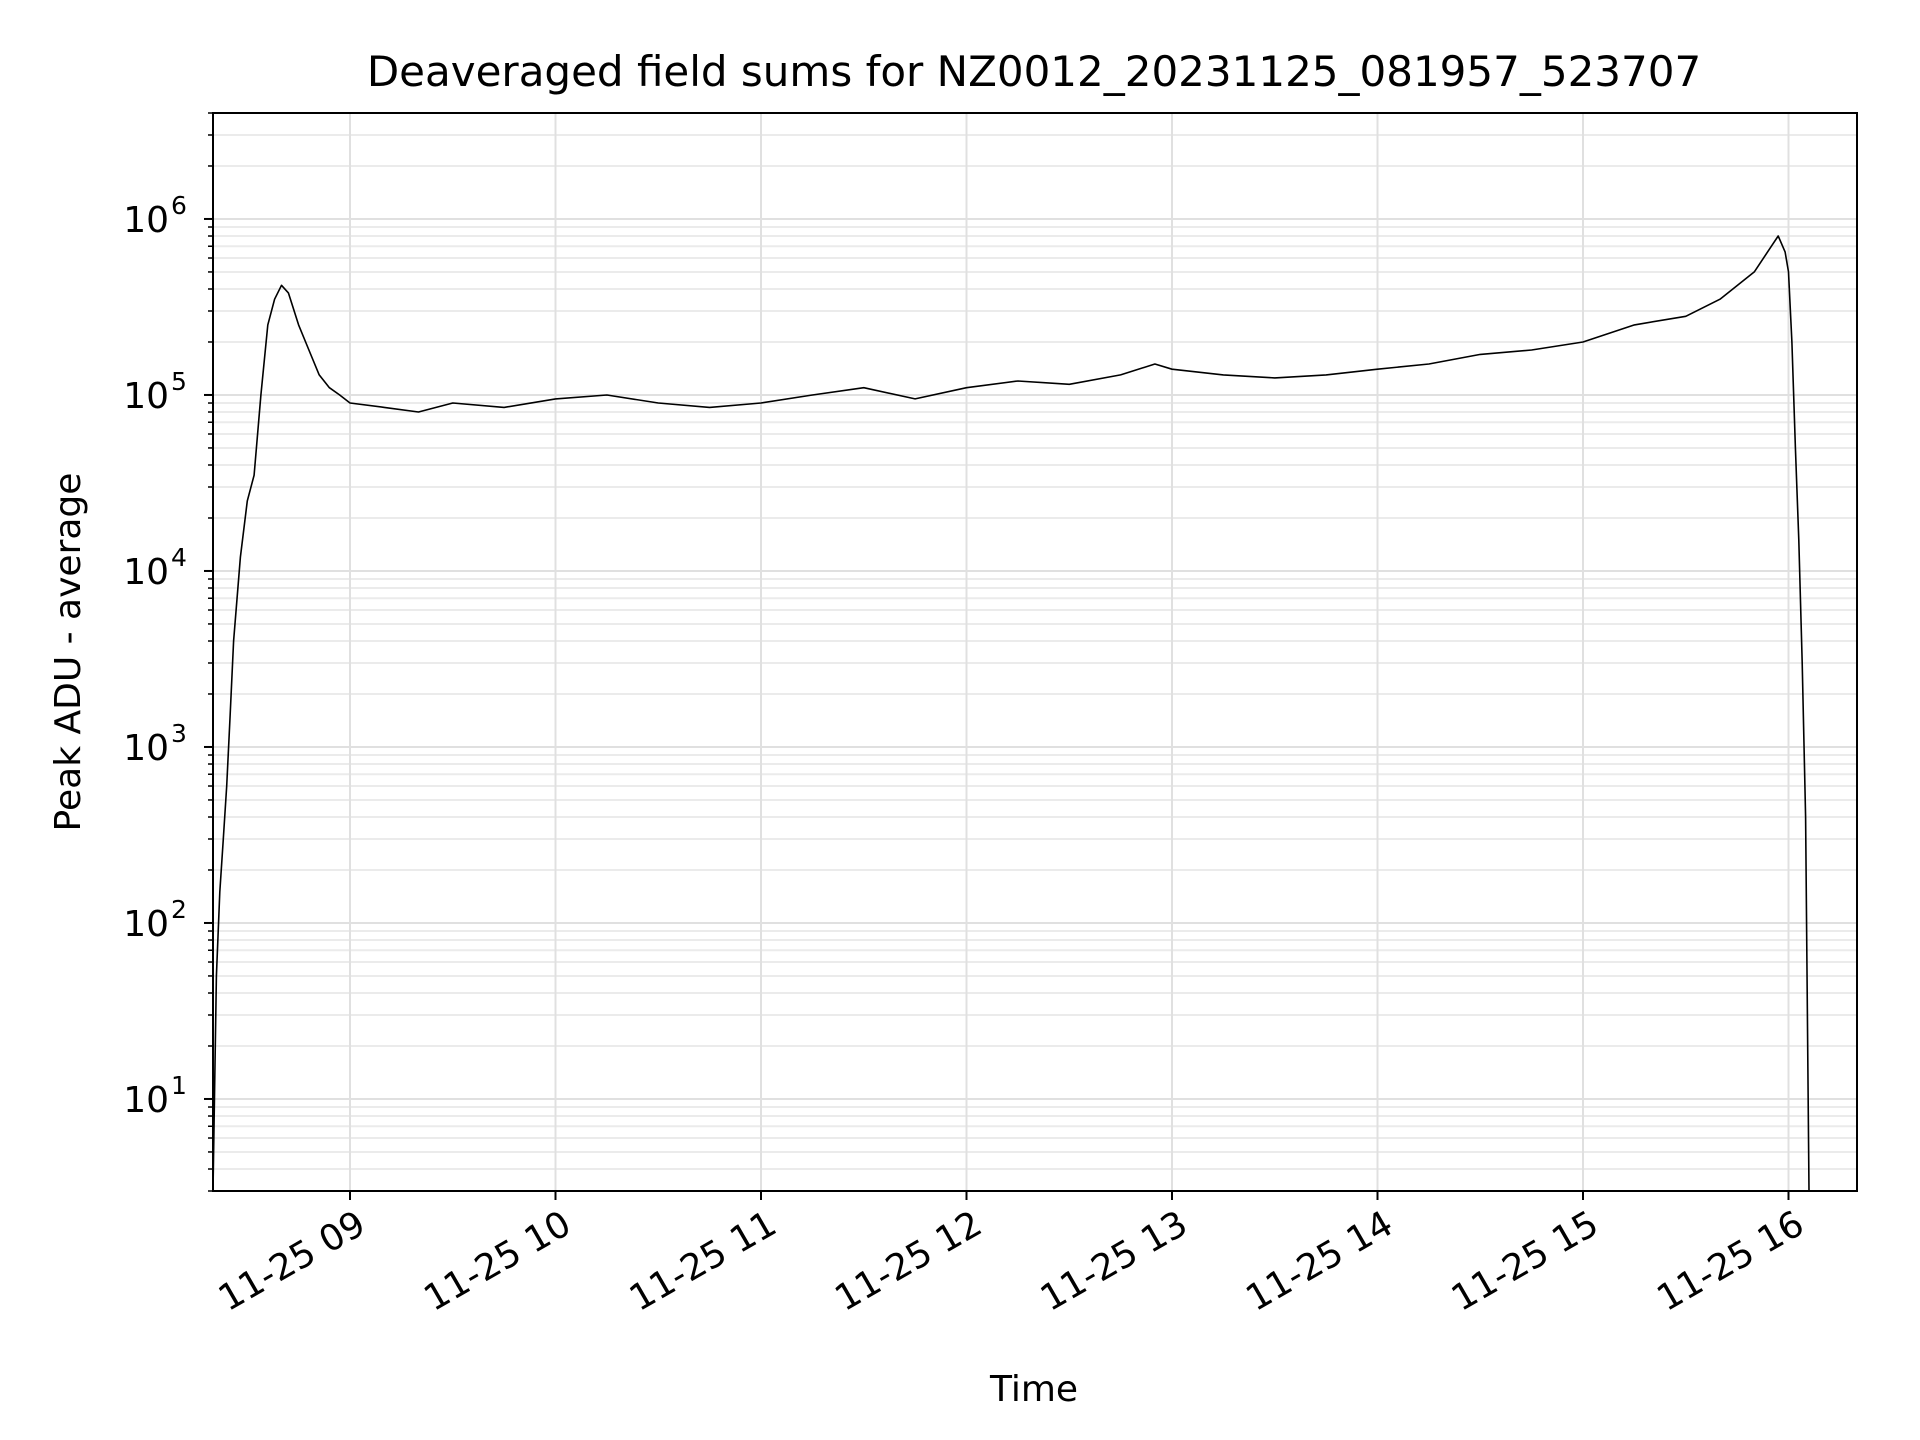 The width and height of the screenshot is (1920, 1440). Describe the element at coordinates (179, 557) in the screenshot. I see `y-tick-label-exponent: 4` at that location.